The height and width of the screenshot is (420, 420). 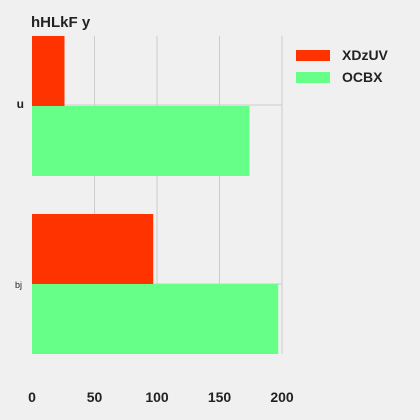 What do you see at coordinates (19, 193) in the screenshot?
I see `category-labels: u bj` at bounding box center [19, 193].